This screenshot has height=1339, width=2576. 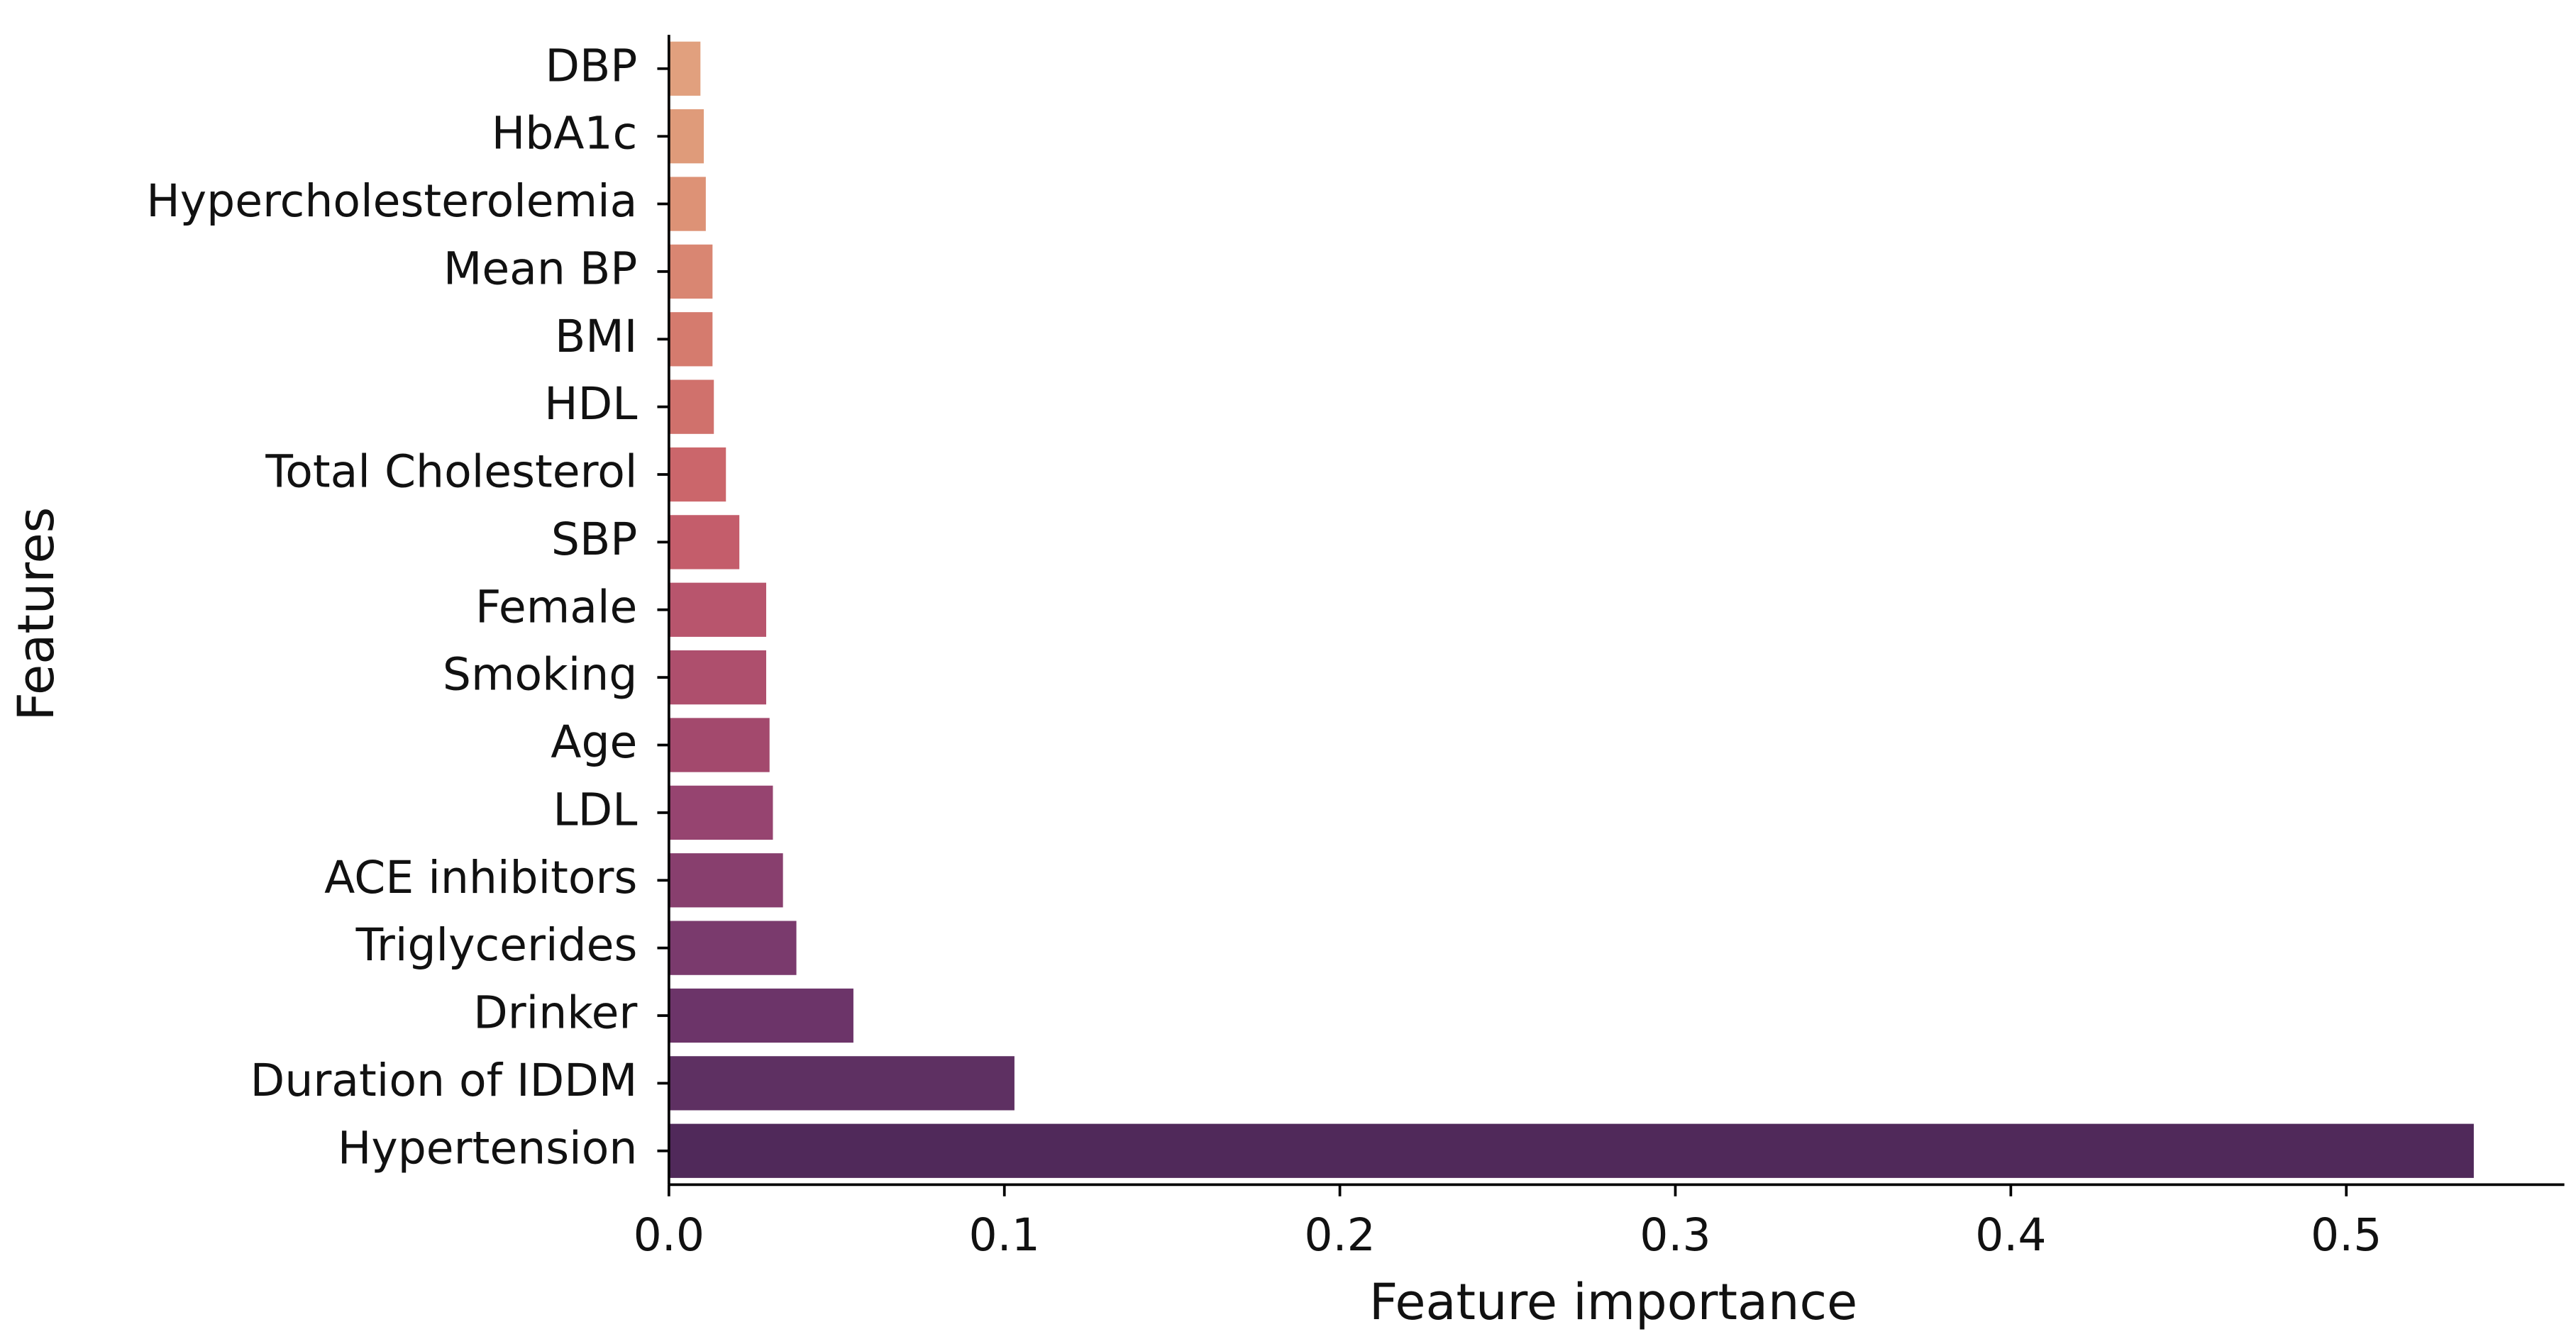 I want to click on y-tick-label: Total Cholesterol, so click(x=451, y=472).